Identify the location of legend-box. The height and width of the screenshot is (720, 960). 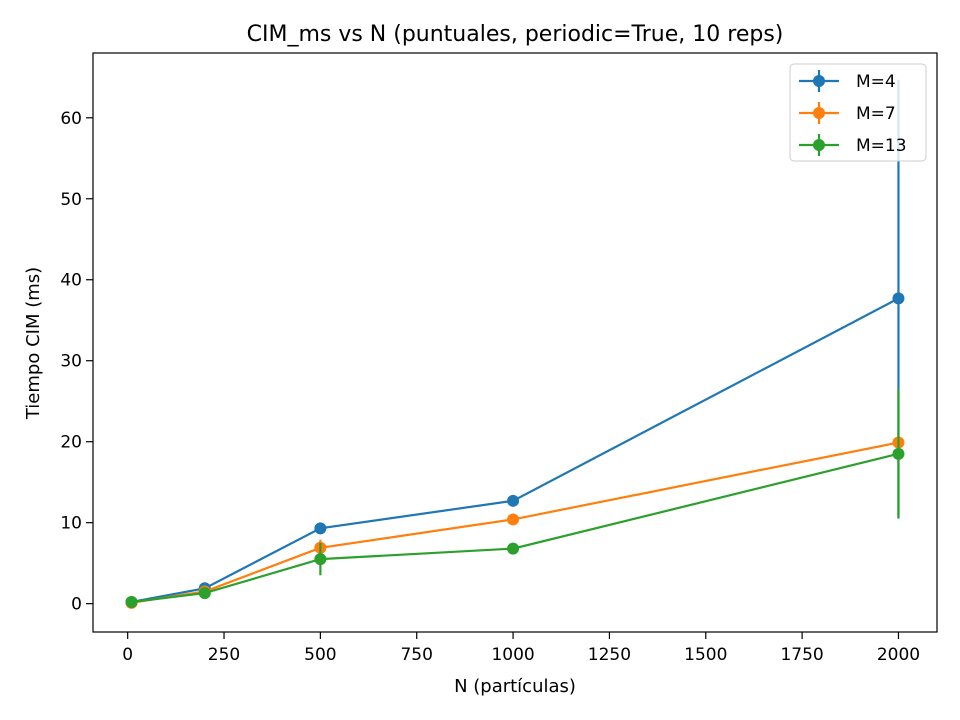
(858, 112).